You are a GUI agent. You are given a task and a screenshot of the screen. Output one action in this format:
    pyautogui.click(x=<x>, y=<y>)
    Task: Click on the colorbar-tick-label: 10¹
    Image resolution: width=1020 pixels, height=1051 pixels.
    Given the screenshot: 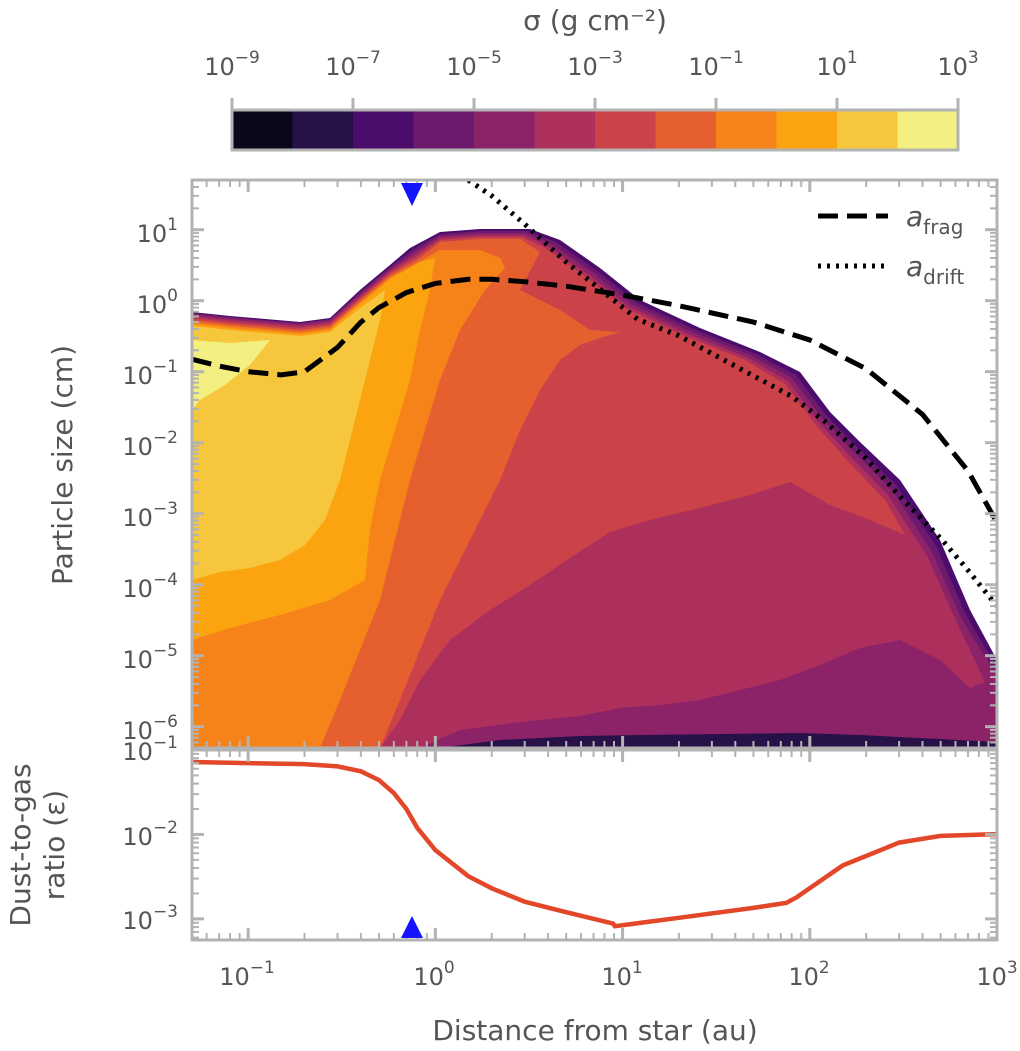 What is the action you would take?
    pyautogui.click(x=836, y=64)
    